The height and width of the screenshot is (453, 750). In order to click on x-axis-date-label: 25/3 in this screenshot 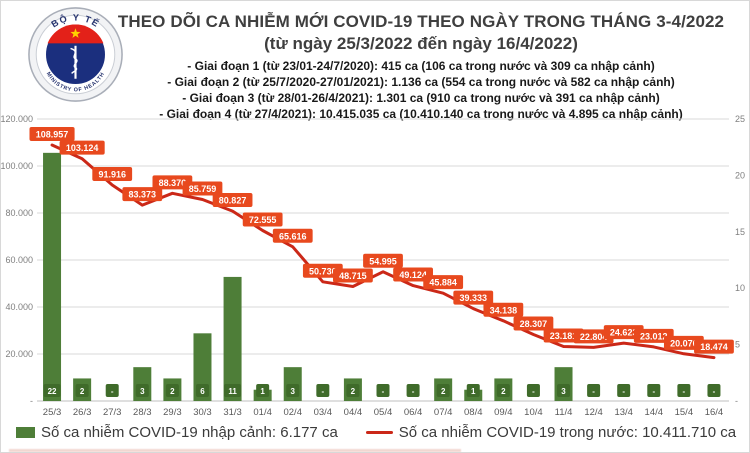, I will do `click(52, 412)`.